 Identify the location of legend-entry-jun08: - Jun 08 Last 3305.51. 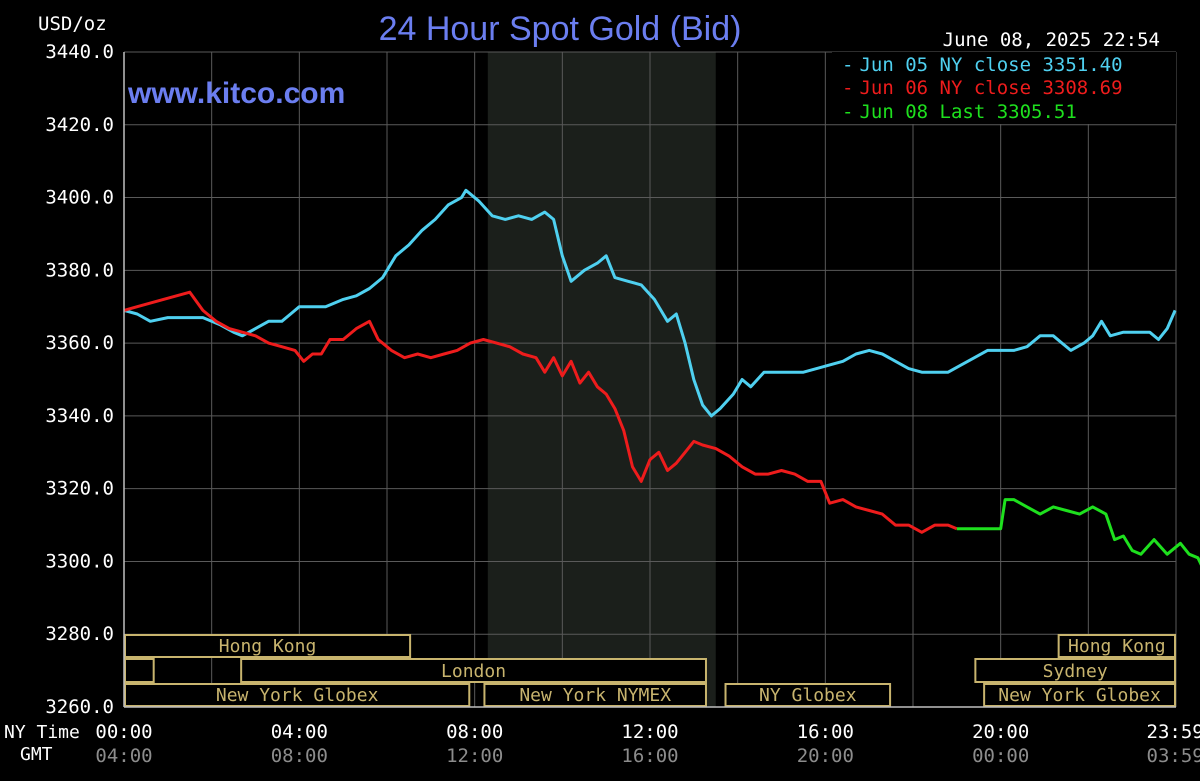
(959, 112).